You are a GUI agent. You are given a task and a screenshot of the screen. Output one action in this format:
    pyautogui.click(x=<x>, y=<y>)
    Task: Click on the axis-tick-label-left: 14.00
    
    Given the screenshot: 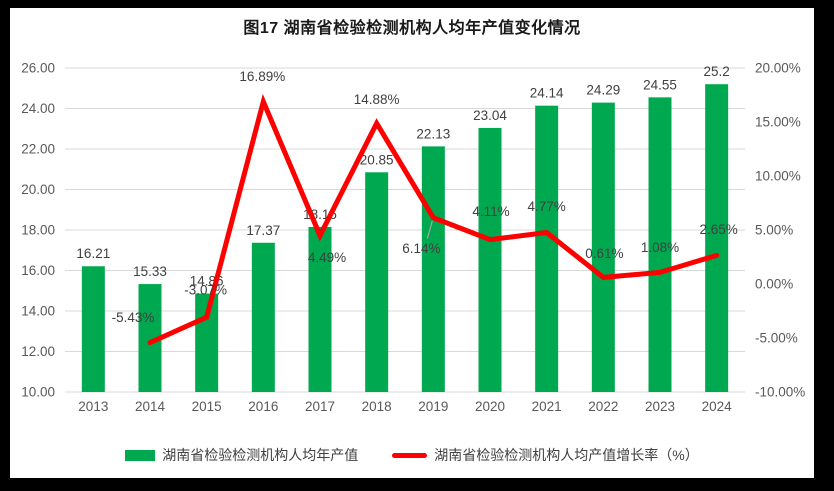 What is the action you would take?
    pyautogui.click(x=38, y=311)
    